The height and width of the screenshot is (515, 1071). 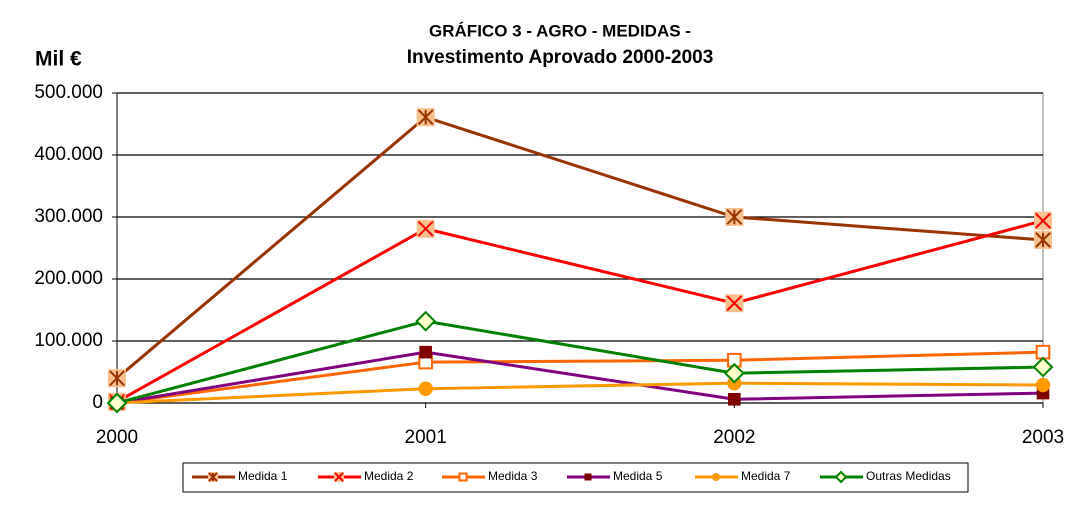 What do you see at coordinates (68, 340) in the screenshot?
I see `y-tick-label: 100.000` at bounding box center [68, 340].